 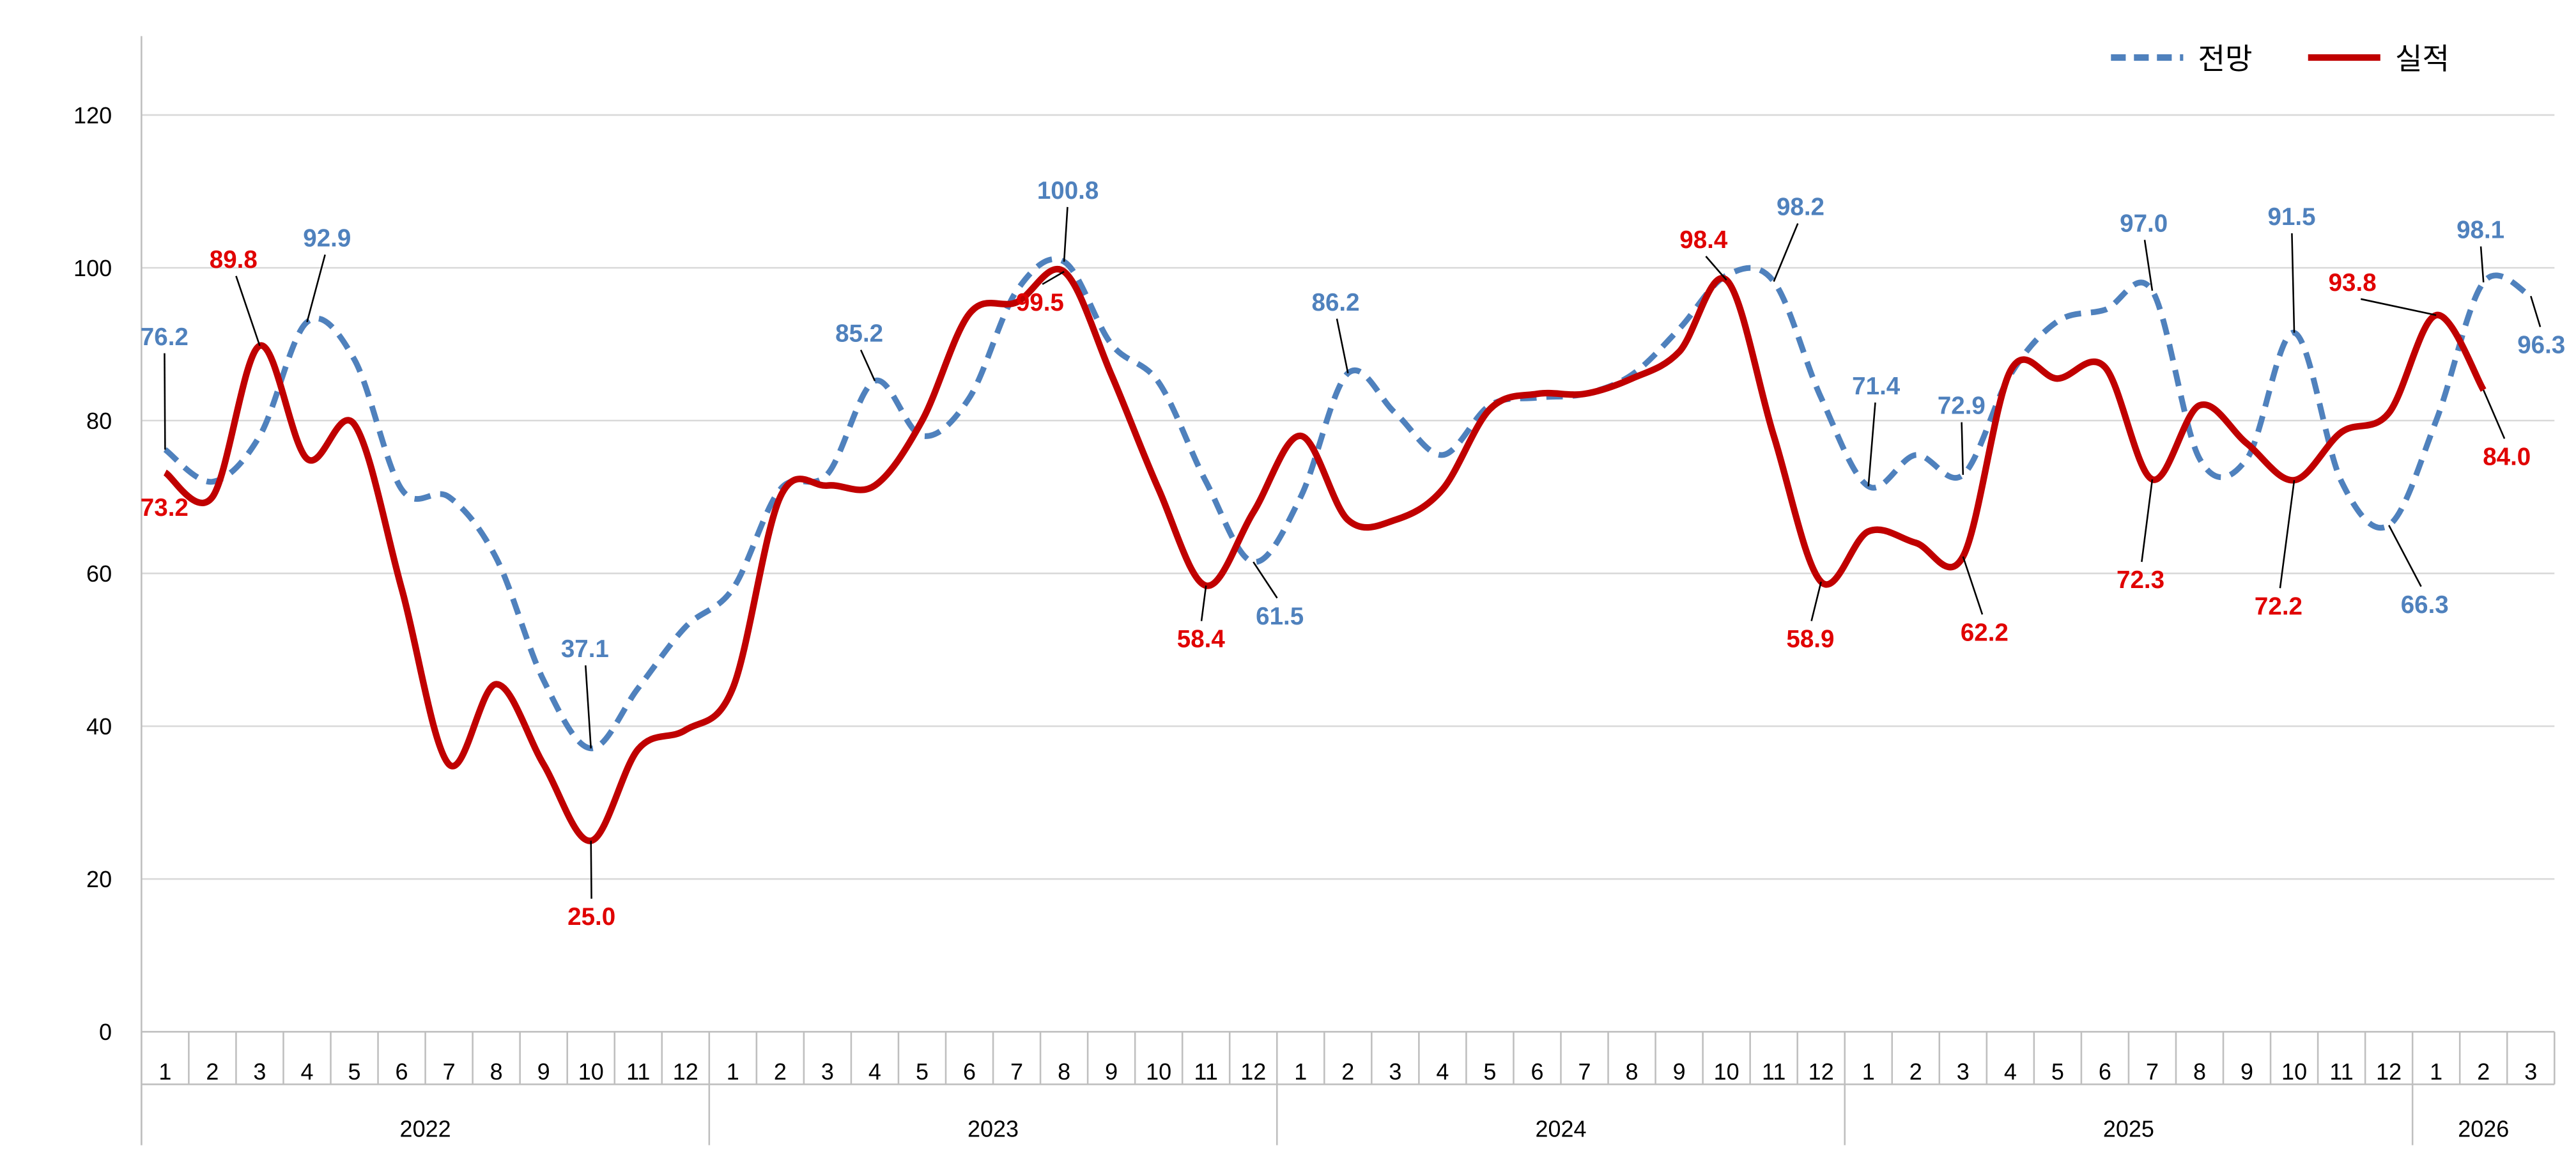 What do you see at coordinates (165, 508) in the screenshot?
I see `data-label: 73.2` at bounding box center [165, 508].